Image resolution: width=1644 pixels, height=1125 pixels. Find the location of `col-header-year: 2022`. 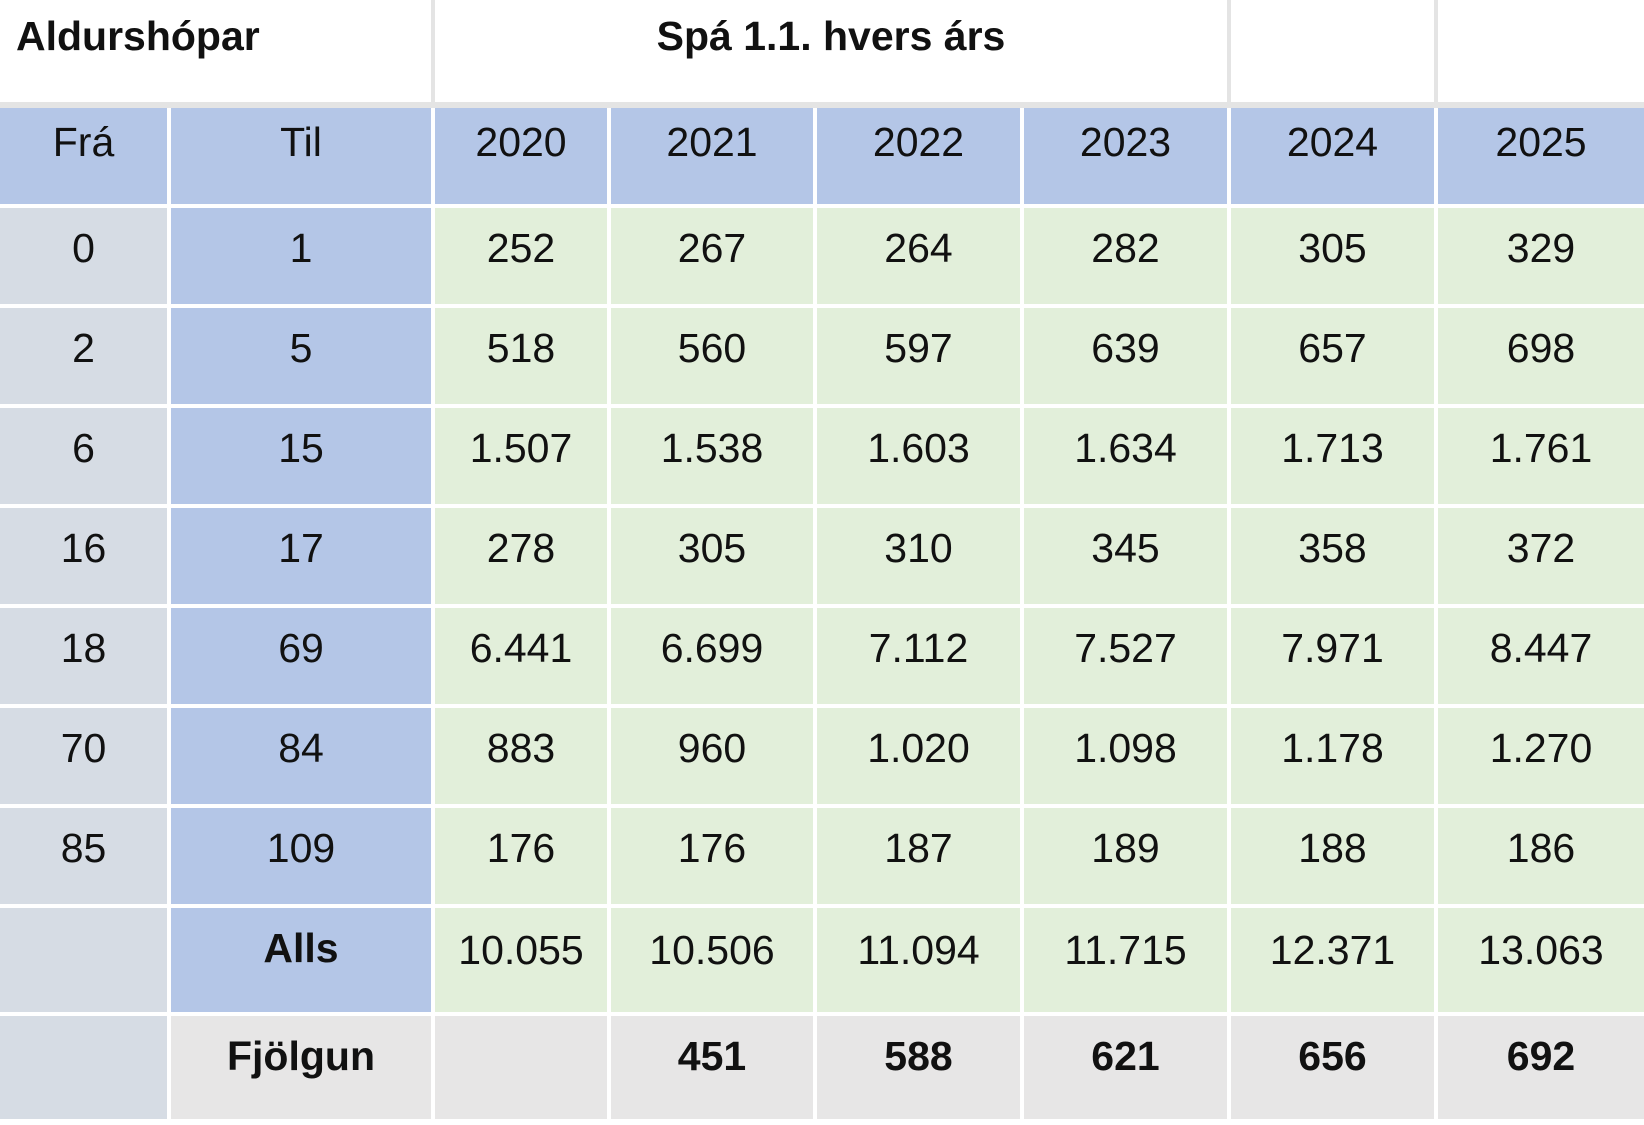

col-header-year: 2022 is located at coordinates (920, 158).